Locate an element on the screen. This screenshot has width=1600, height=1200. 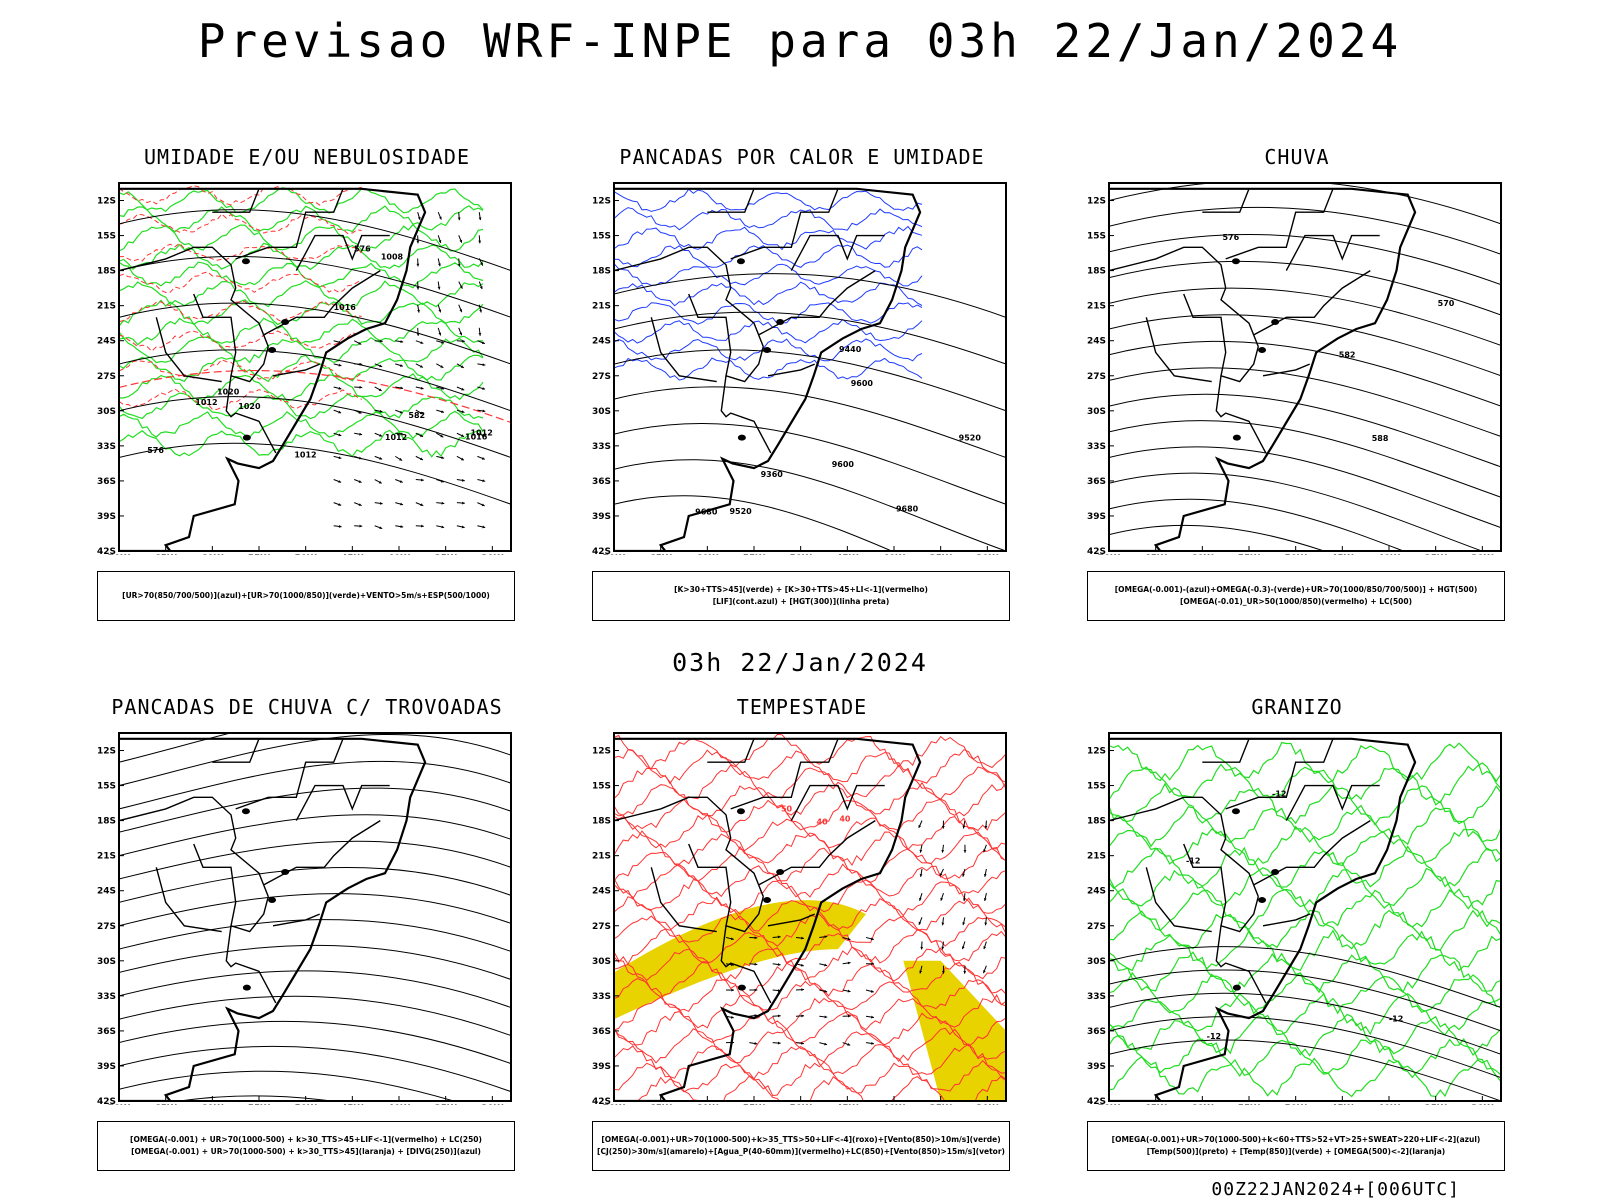
jet-yellow-area is located at coordinates (954, 1030).